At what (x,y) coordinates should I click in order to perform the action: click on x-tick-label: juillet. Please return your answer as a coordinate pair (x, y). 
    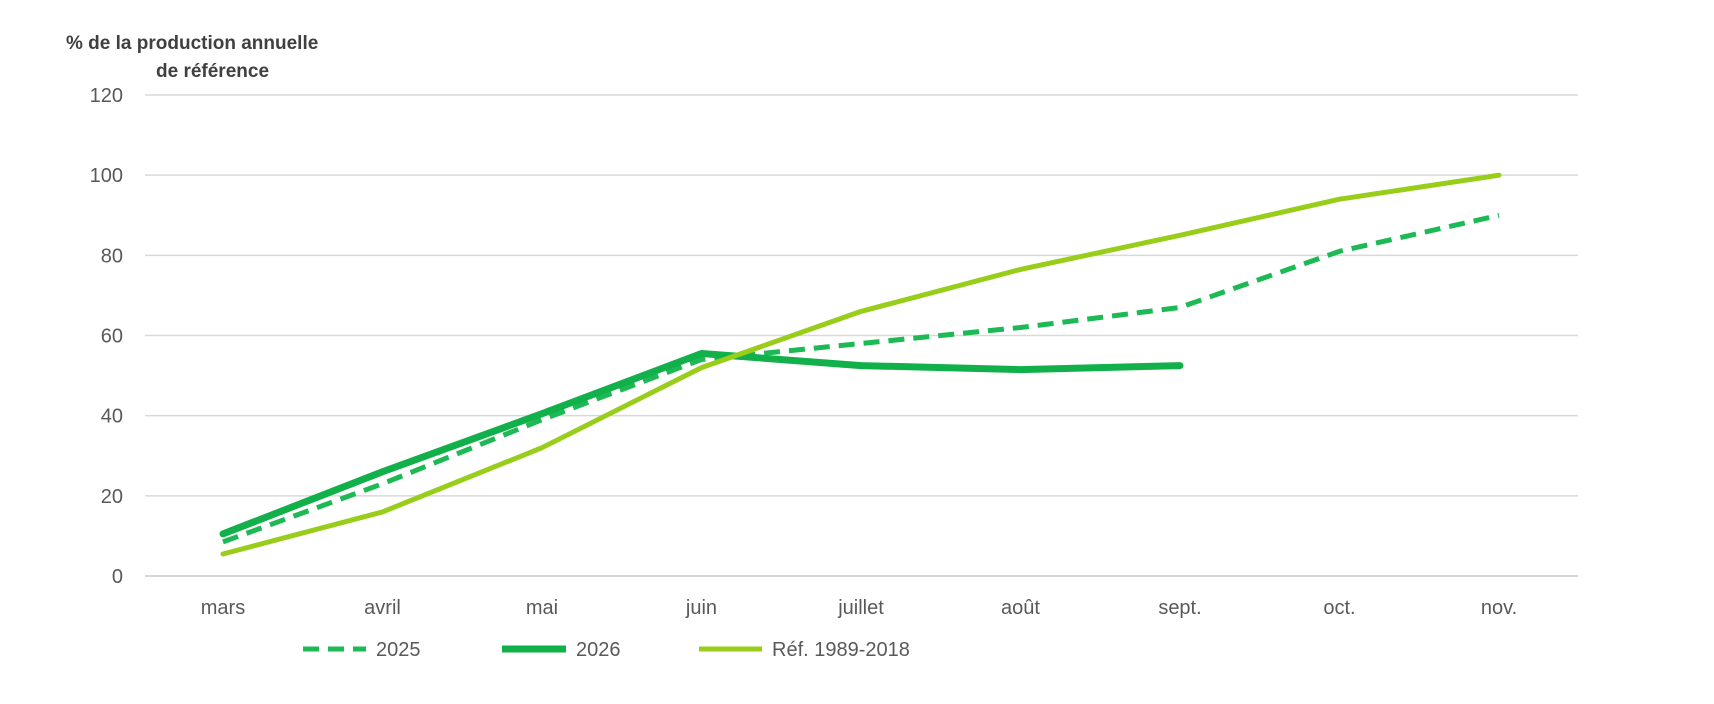
    Looking at the image, I should click on (860, 608).